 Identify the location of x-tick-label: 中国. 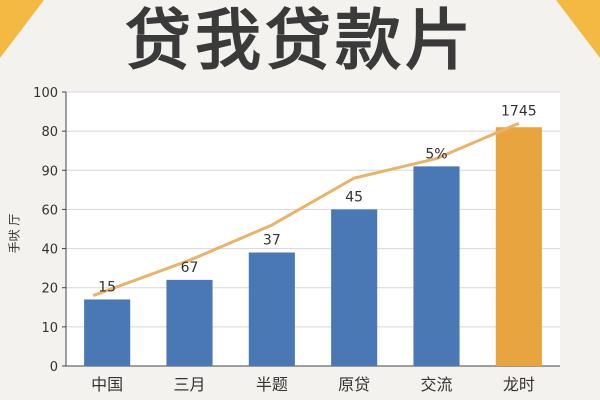
(107, 384).